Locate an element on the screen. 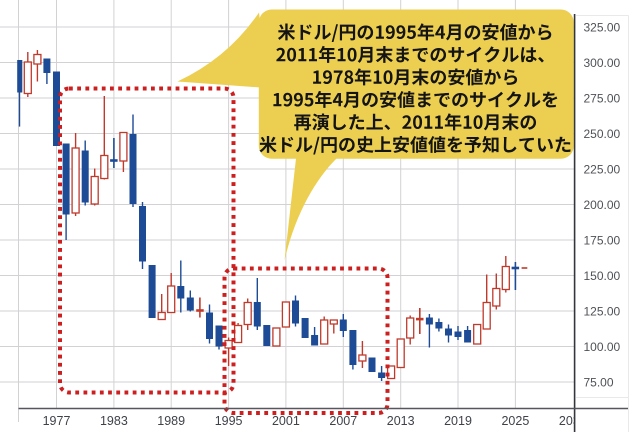  svg-text: 1977 is located at coordinates (57, 421).